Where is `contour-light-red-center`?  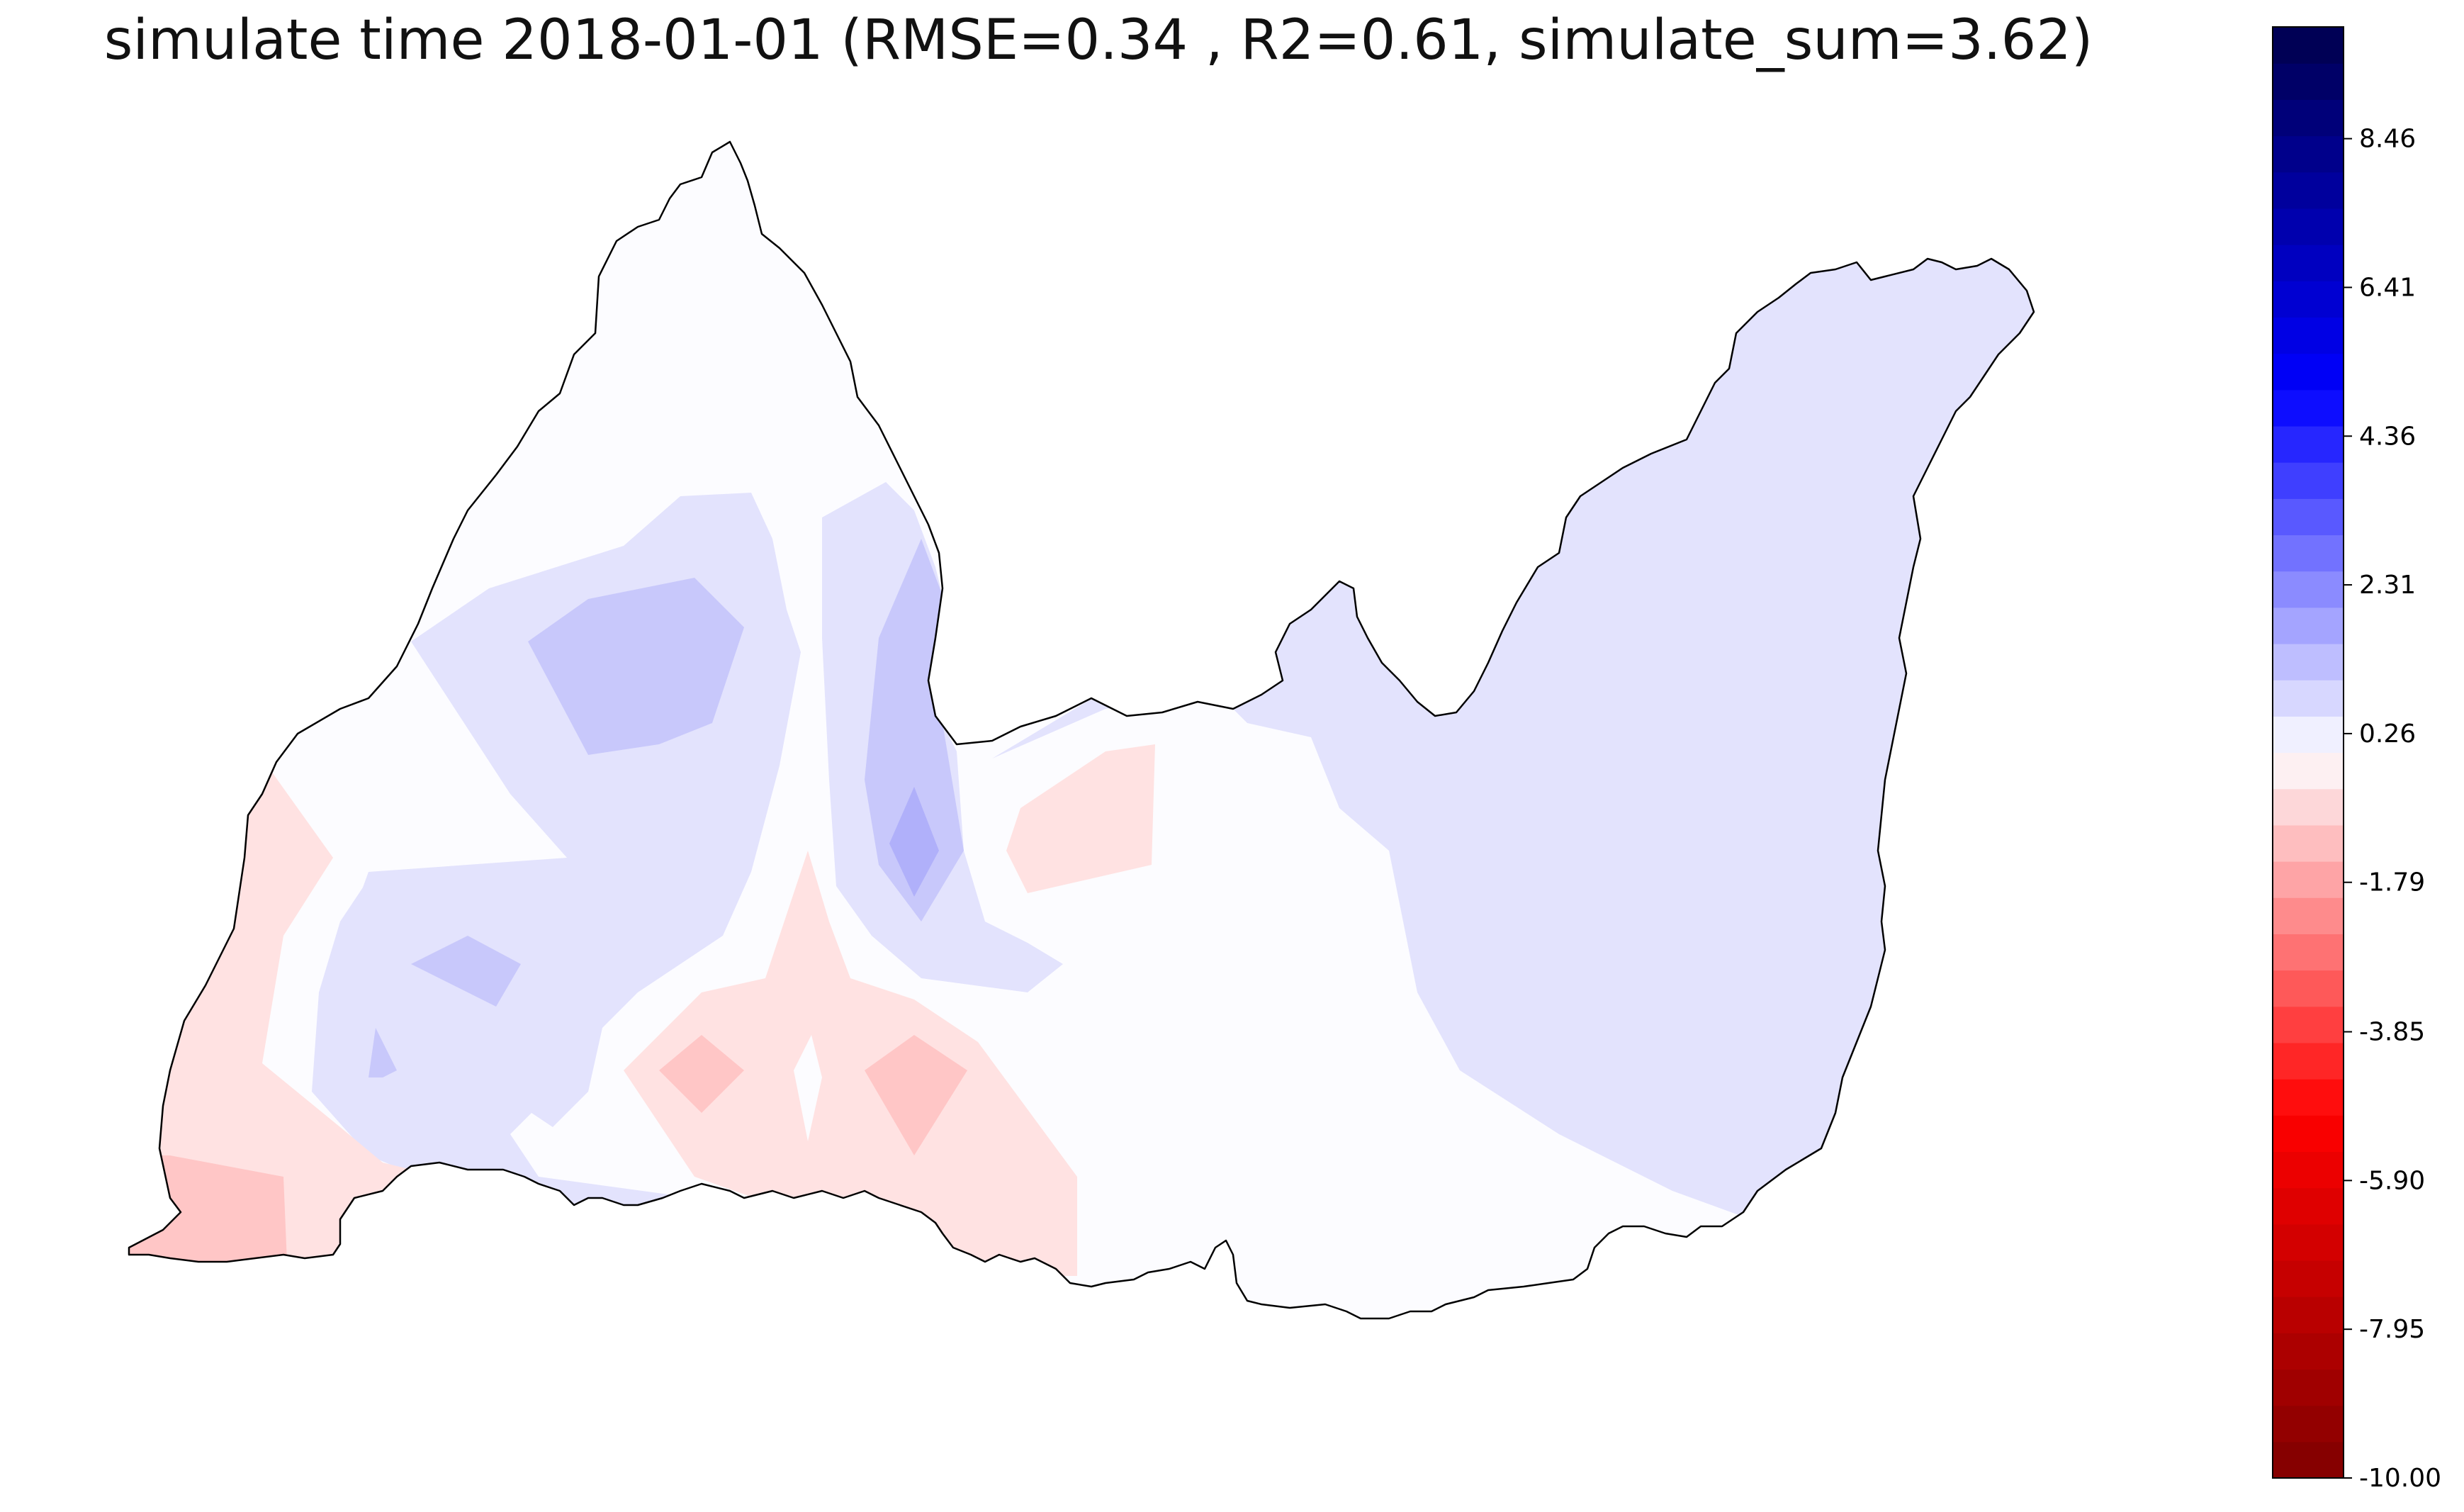
contour-light-red-center is located at coordinates (1080, 818).